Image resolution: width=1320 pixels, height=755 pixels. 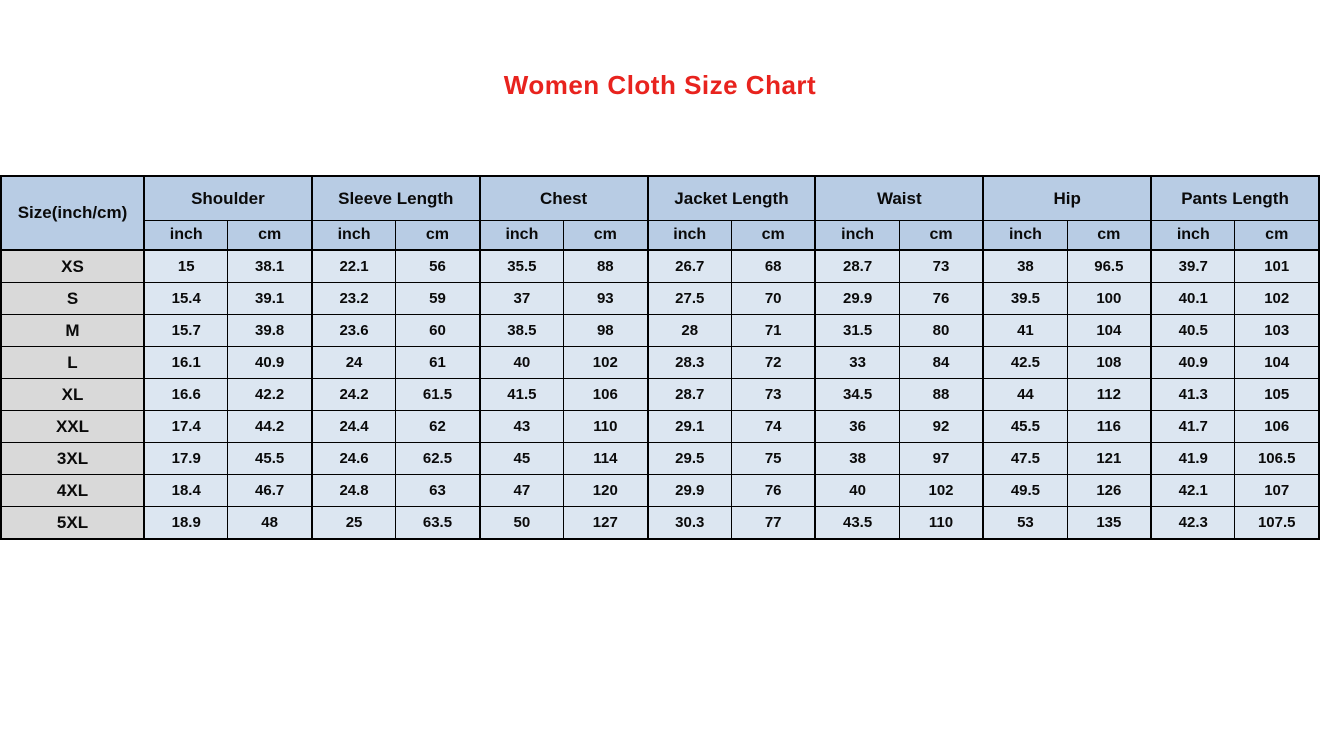 I want to click on corner-header-size: Size(inch/cm), so click(x=72, y=213).